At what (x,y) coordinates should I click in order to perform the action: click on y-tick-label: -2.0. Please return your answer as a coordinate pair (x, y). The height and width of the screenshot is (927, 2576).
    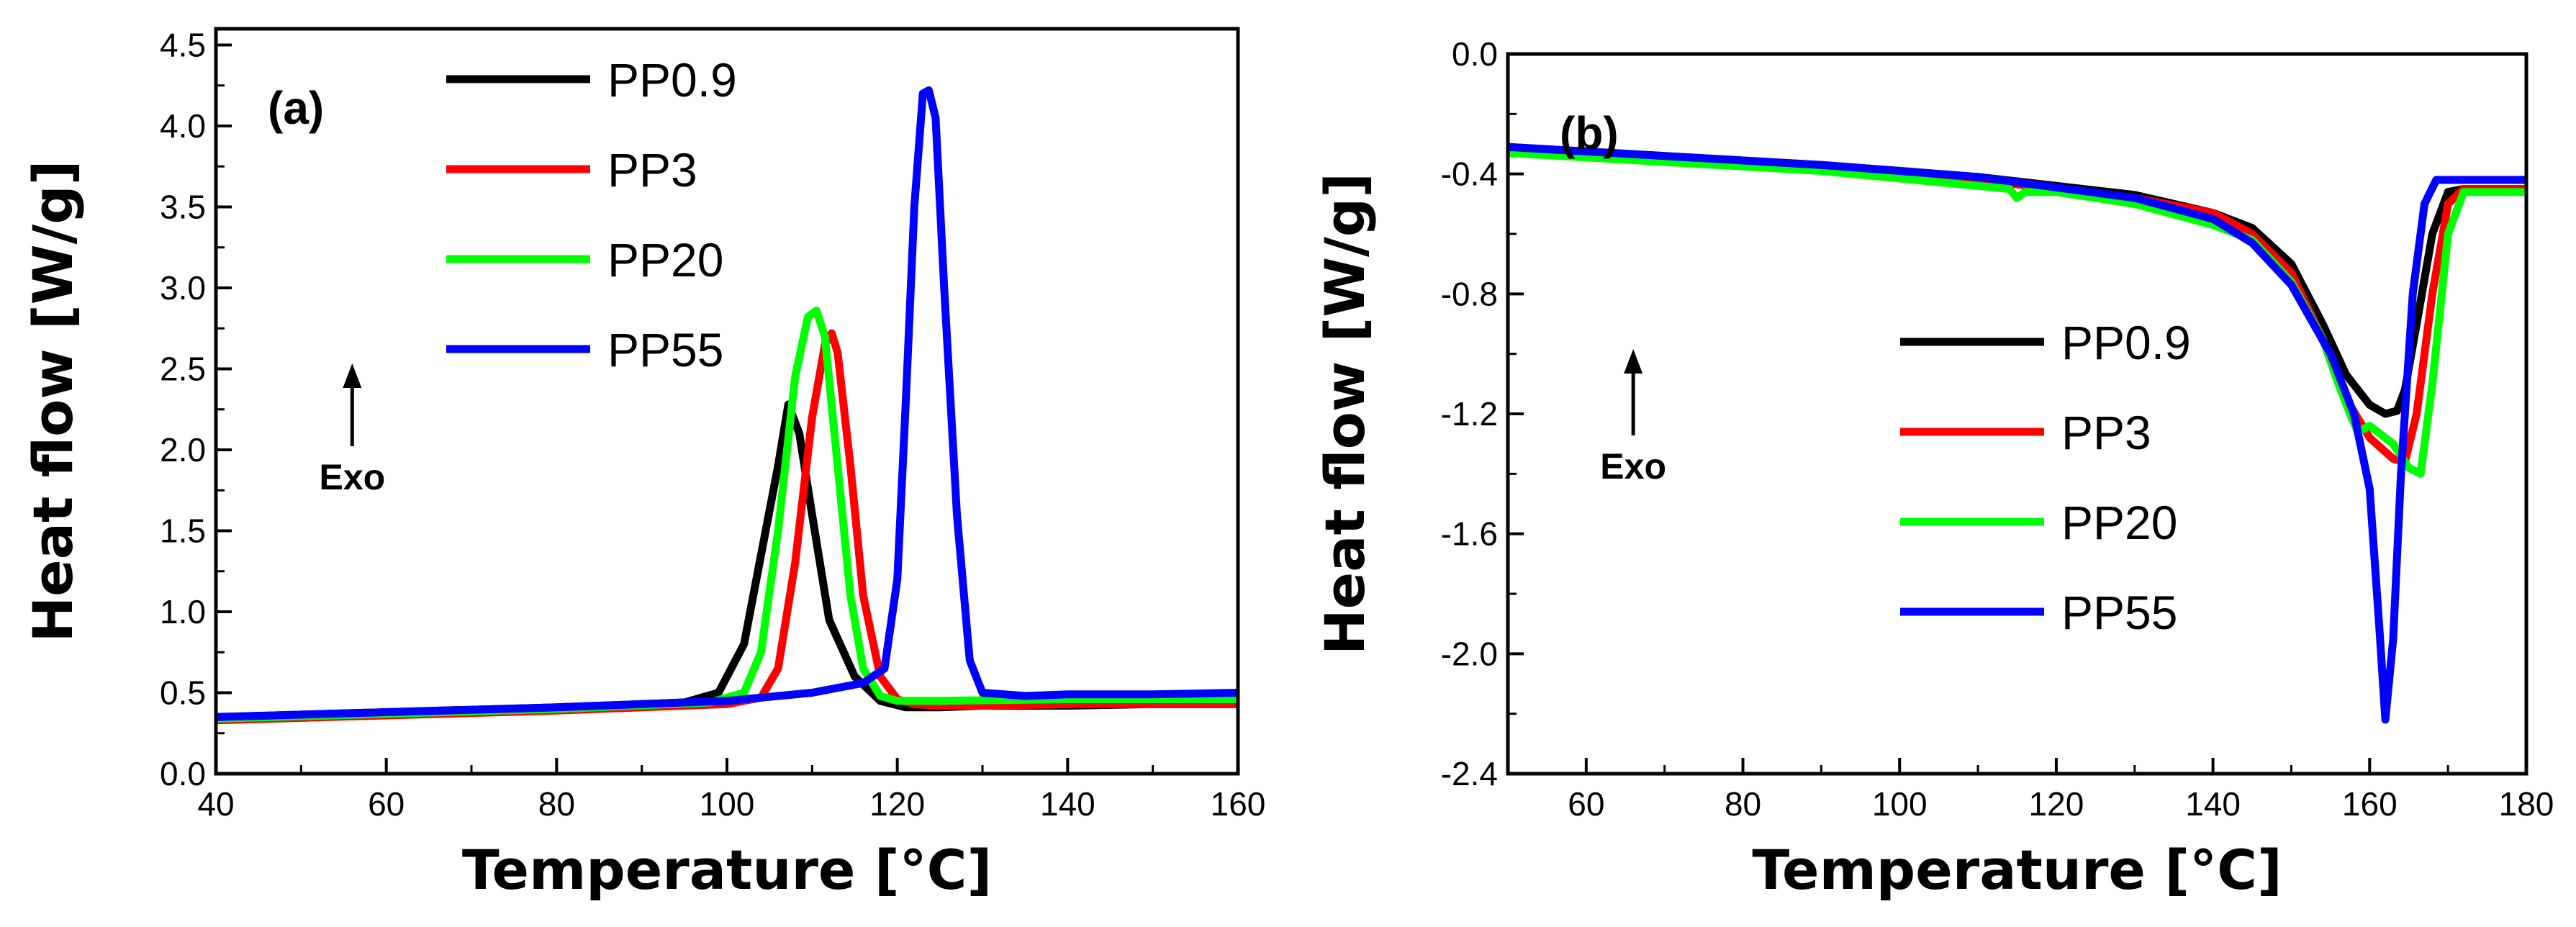
    Looking at the image, I should click on (1469, 654).